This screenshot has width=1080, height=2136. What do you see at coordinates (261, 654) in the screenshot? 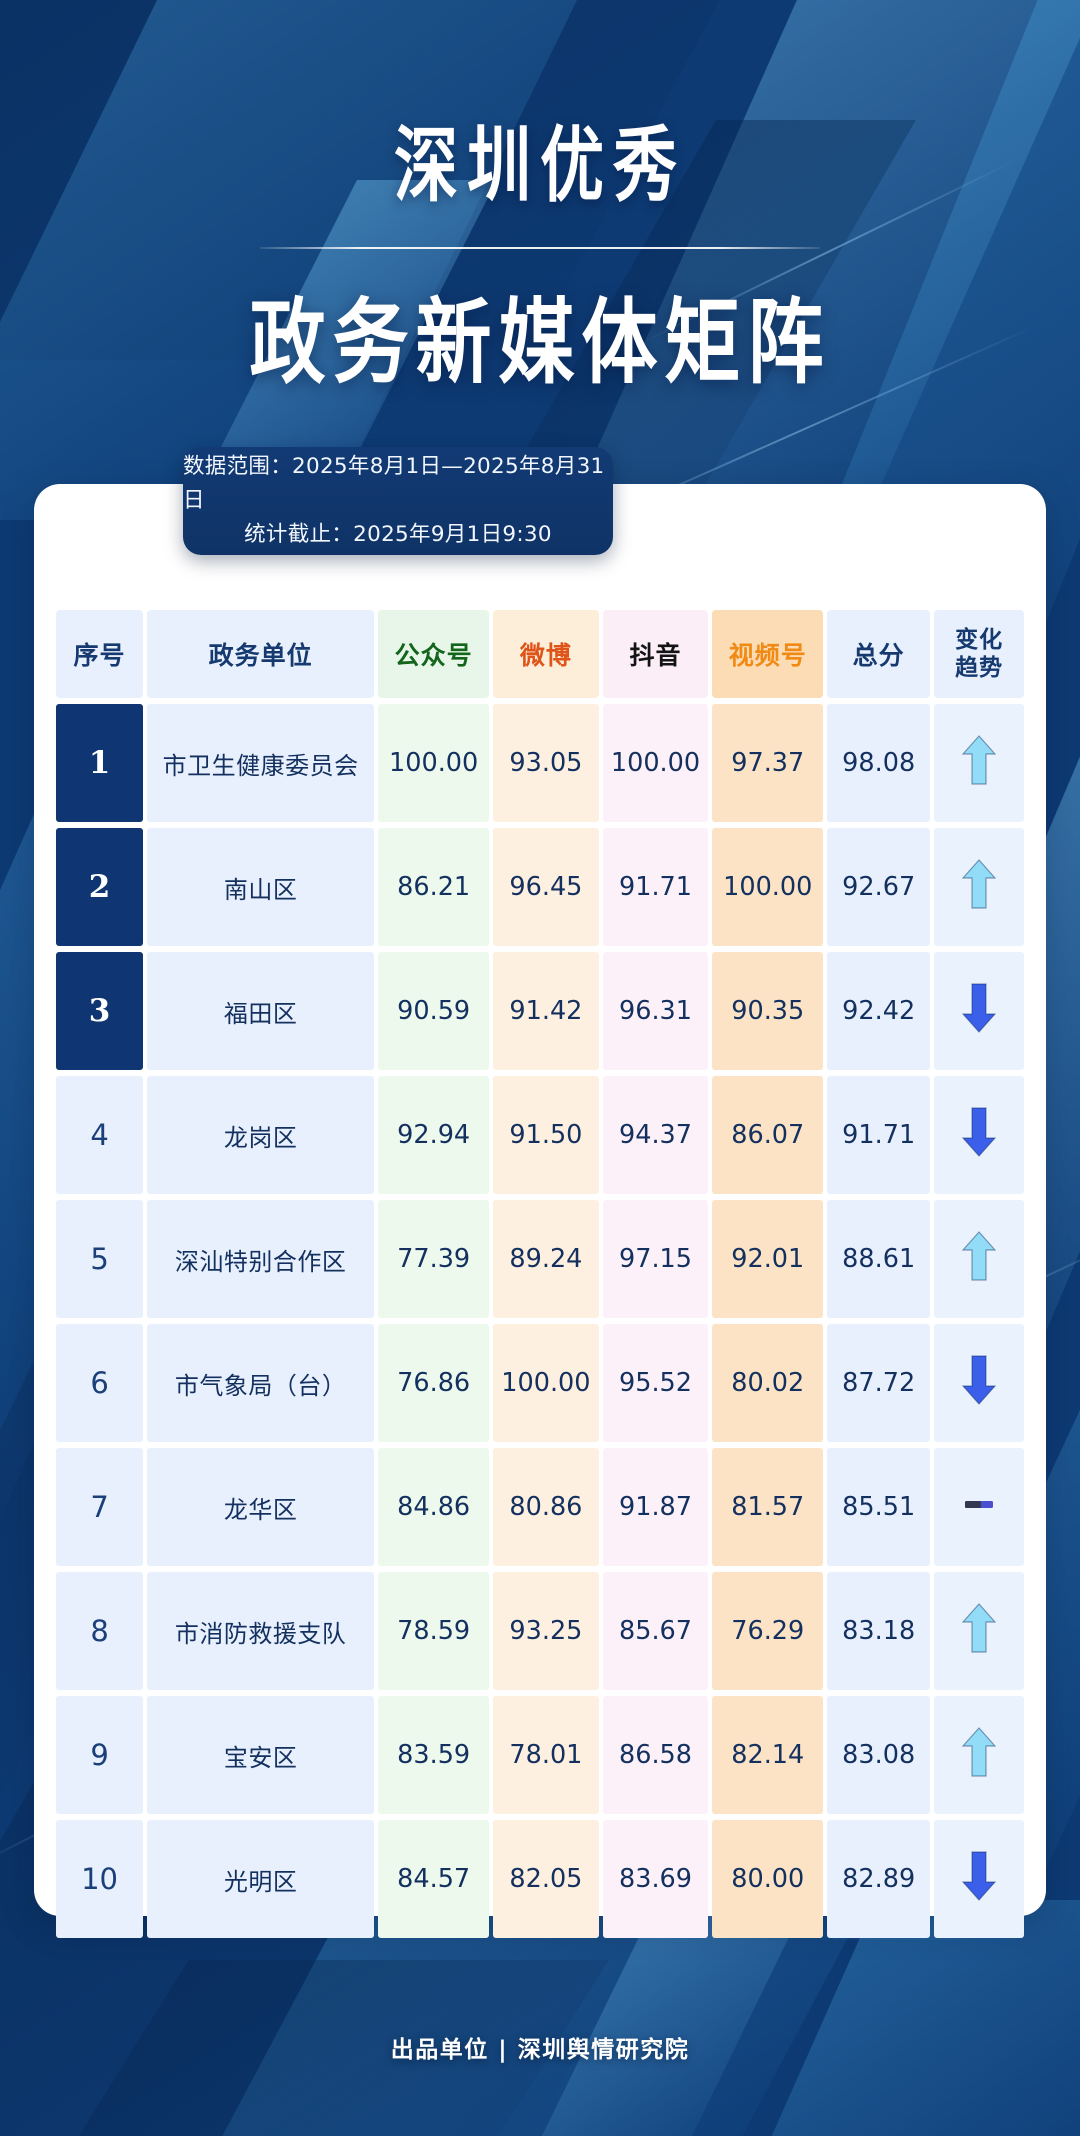
I see `column-header-unit: 政务单位` at bounding box center [261, 654].